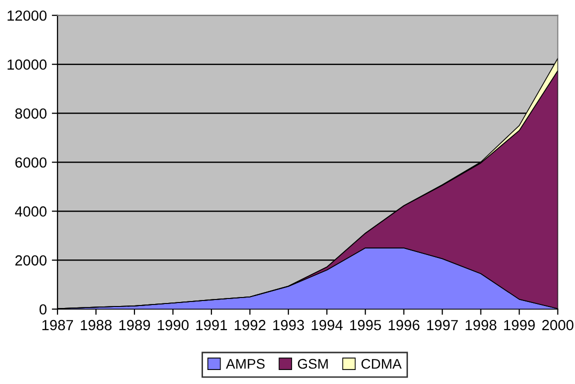  Describe the element at coordinates (30, 211) in the screenshot. I see `y-tick-label: 4000` at that location.